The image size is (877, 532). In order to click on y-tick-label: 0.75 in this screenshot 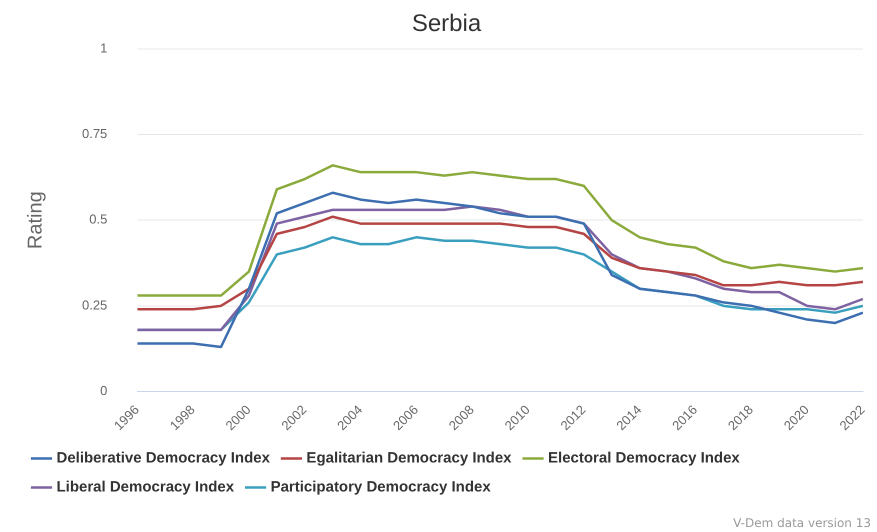, I will do `click(95, 134)`.